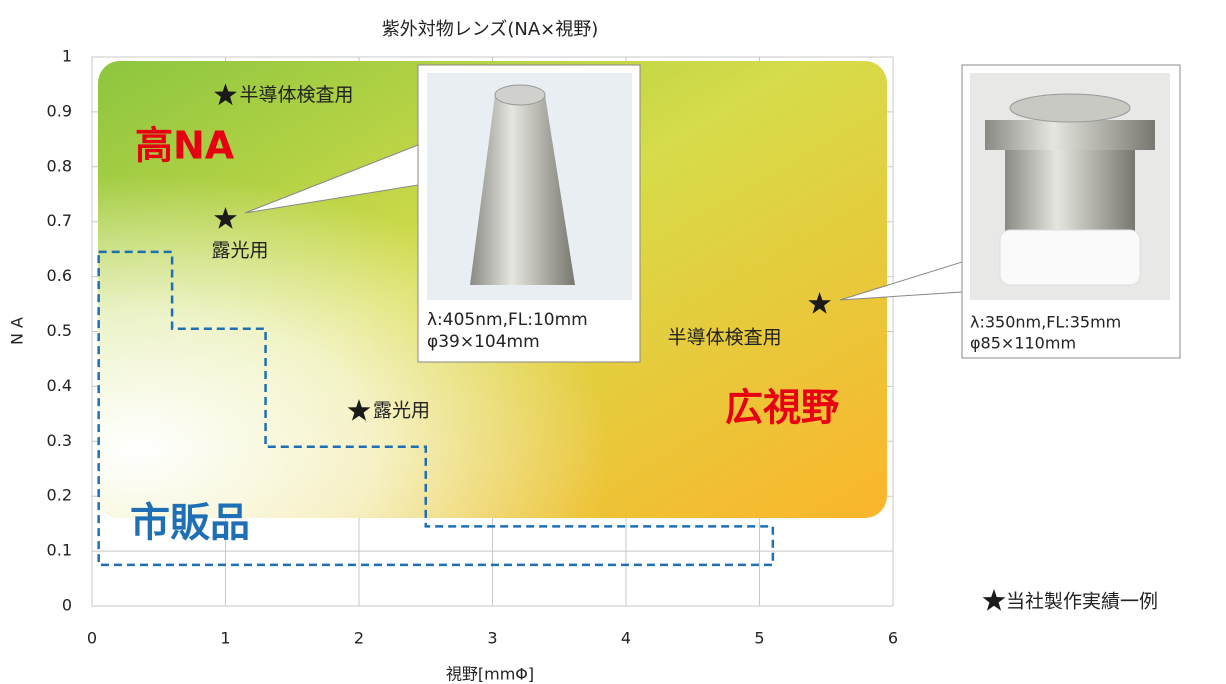 The height and width of the screenshot is (684, 1226). What do you see at coordinates (1070, 135) in the screenshot?
I see `lens-flange` at bounding box center [1070, 135].